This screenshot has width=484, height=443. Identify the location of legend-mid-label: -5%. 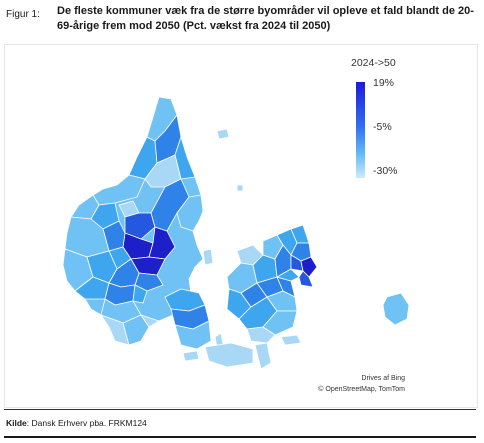
(382, 127).